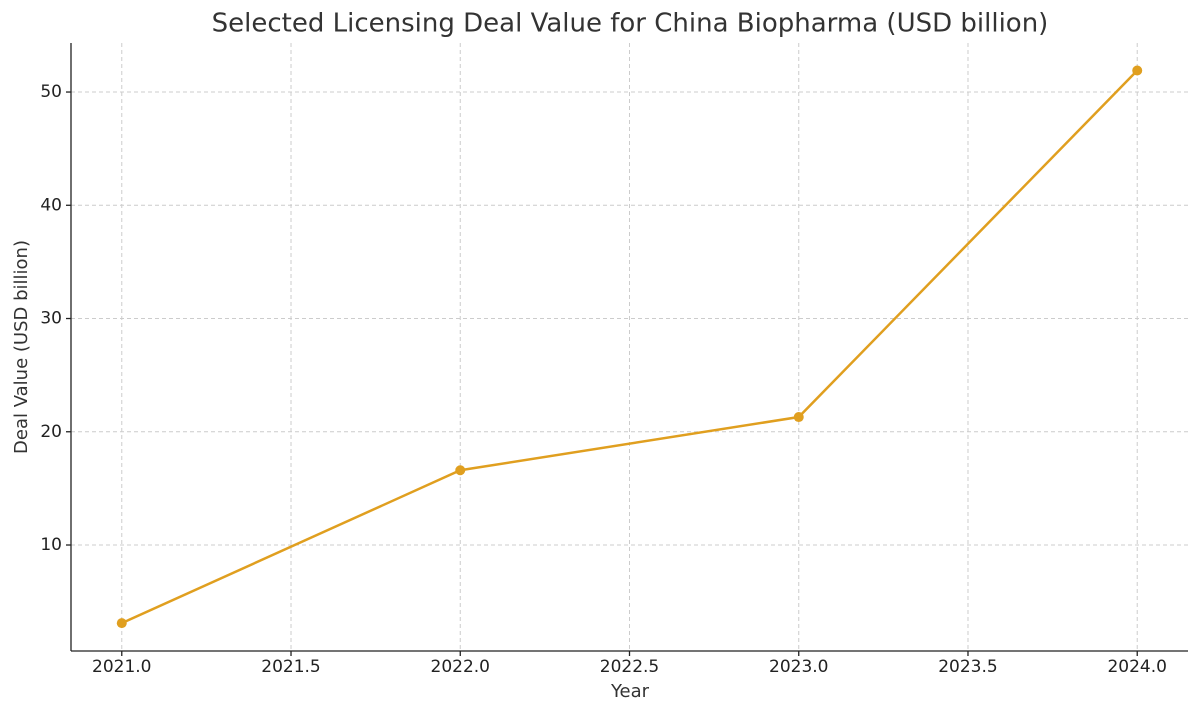  Describe the element at coordinates (51, 92) in the screenshot. I see `y-tick-label: 50` at that location.